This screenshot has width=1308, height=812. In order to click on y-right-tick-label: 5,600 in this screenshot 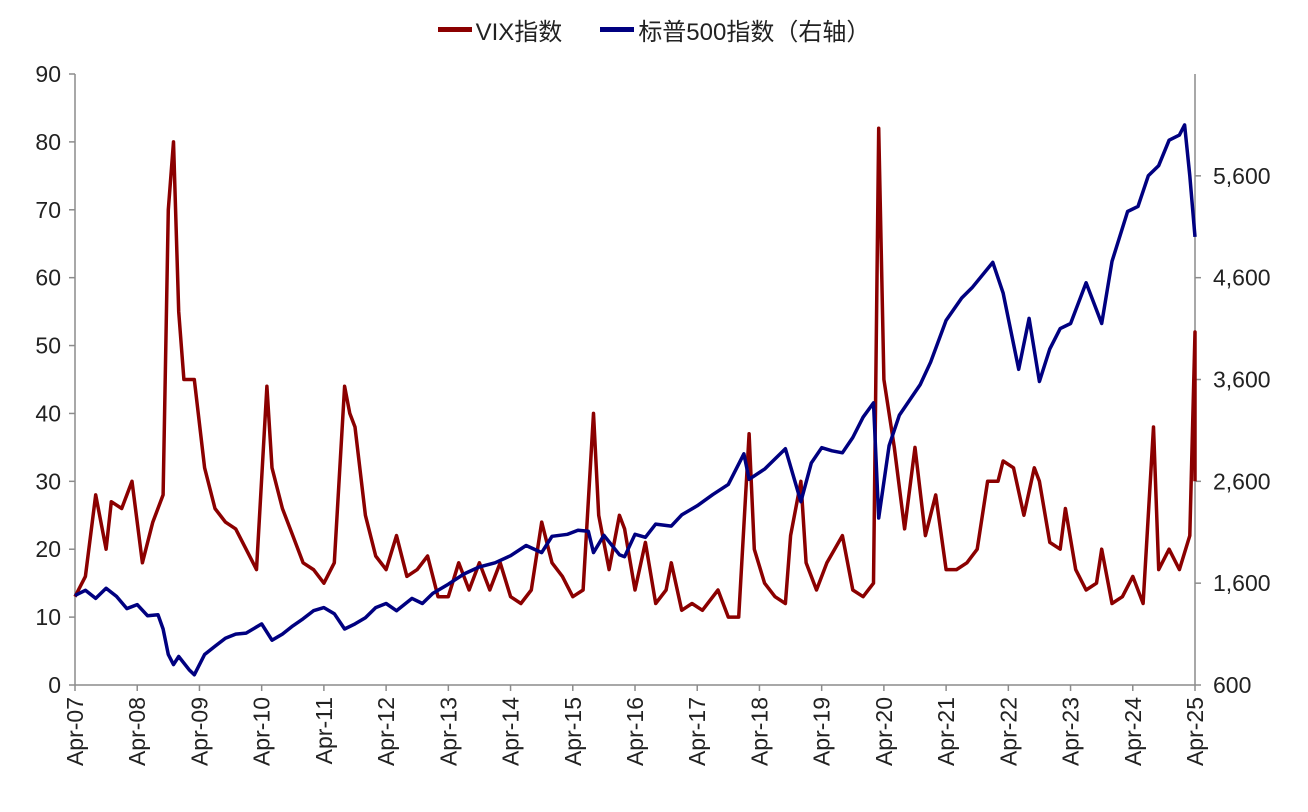, I will do `click(1242, 176)`.